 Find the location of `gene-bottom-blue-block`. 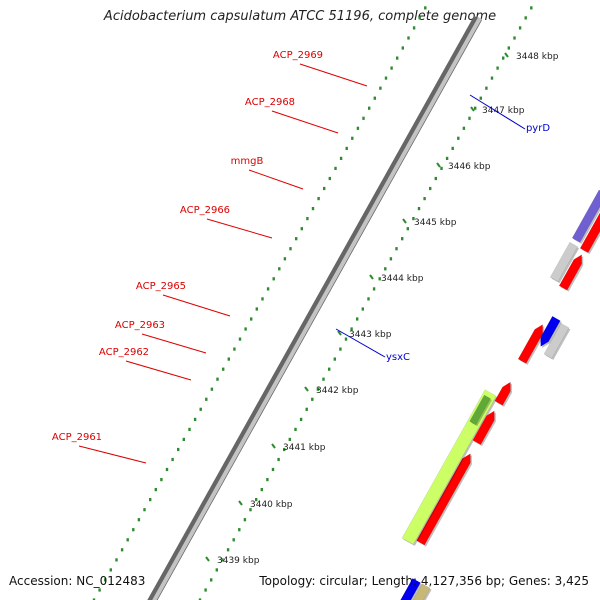

gene-bottom-blue-block is located at coordinates (409, 589).